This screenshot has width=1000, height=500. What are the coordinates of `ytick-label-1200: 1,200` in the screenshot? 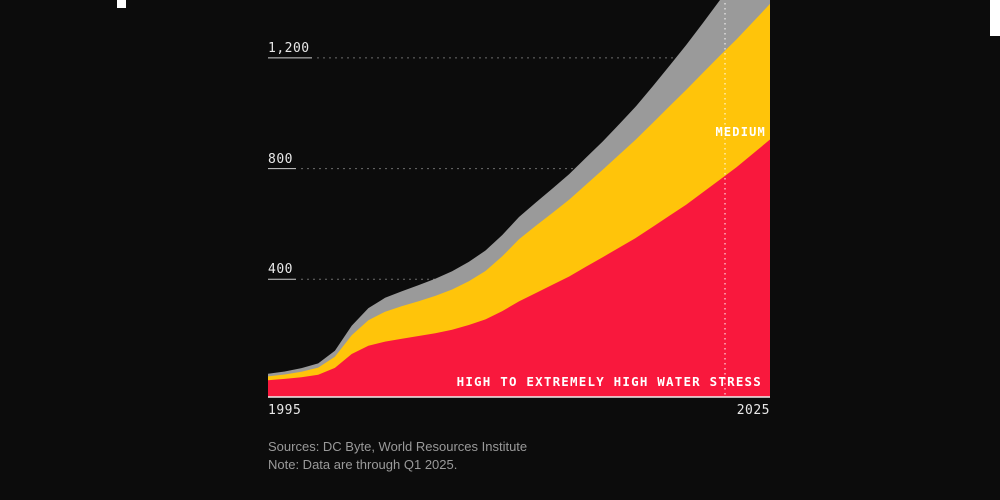 It's located at (289, 48).